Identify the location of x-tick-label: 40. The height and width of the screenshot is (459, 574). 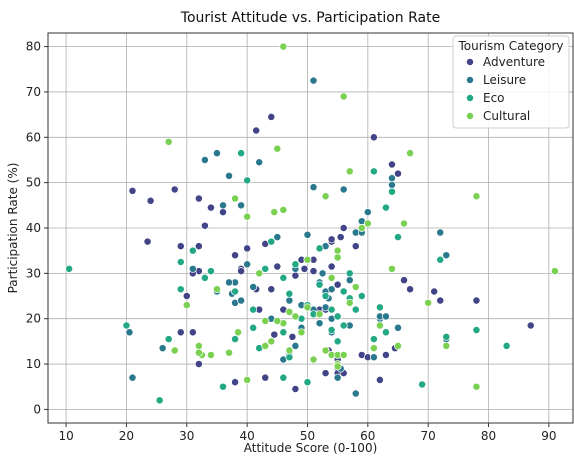
(246, 436).